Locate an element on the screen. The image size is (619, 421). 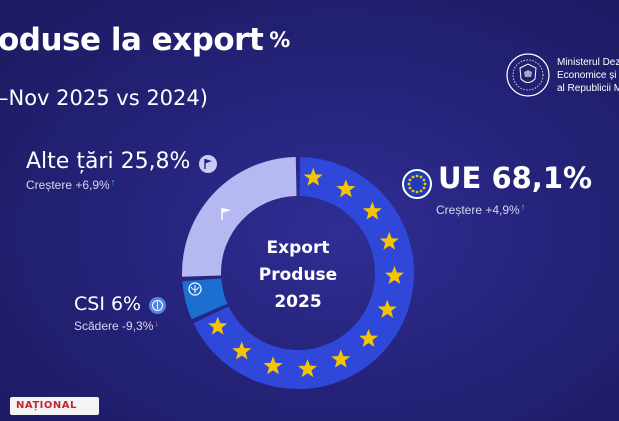
slice-label-csi: CSI 6% Scădere -9,3%↓ is located at coordinates (120, 313).